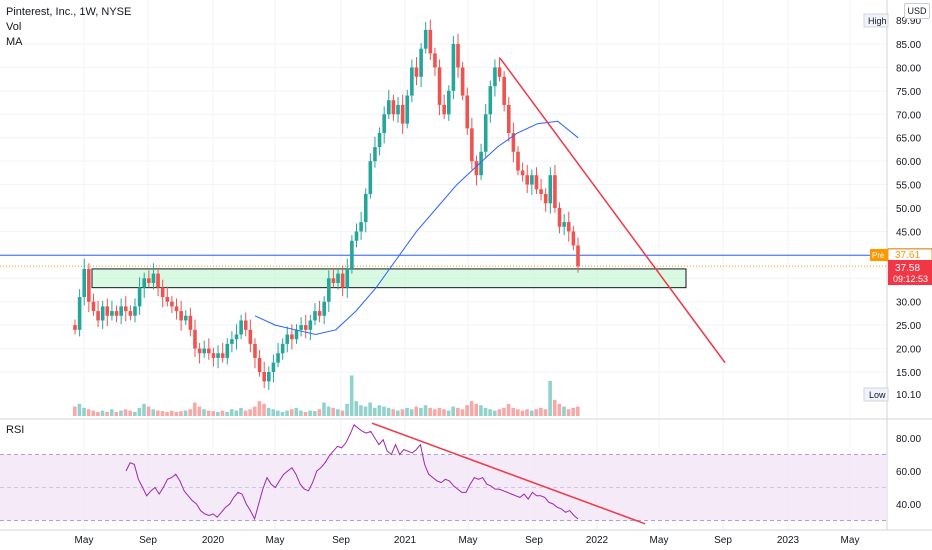 The image size is (932, 550). I want to click on rsi-indicator-label: RSI, so click(15, 430).